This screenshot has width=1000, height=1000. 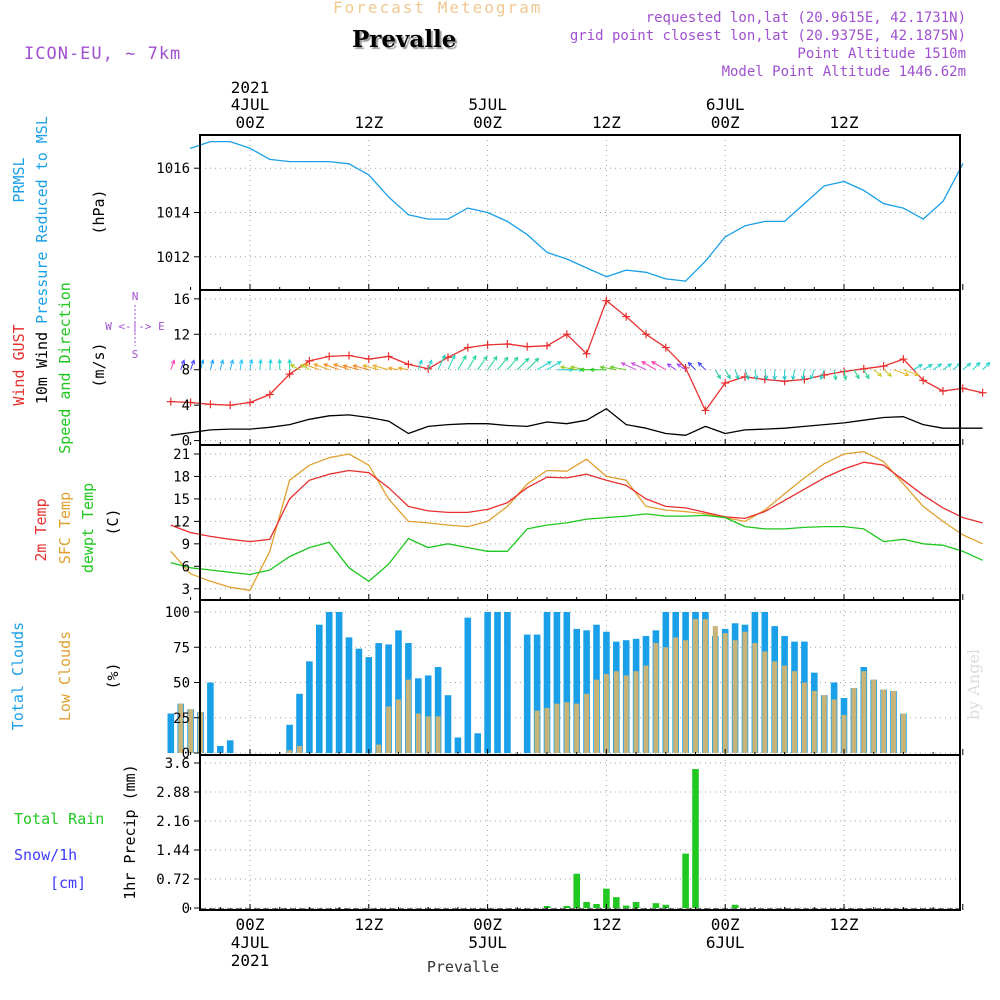 What do you see at coordinates (186, 545) in the screenshot?
I see `y-tick-label: 9` at bounding box center [186, 545].